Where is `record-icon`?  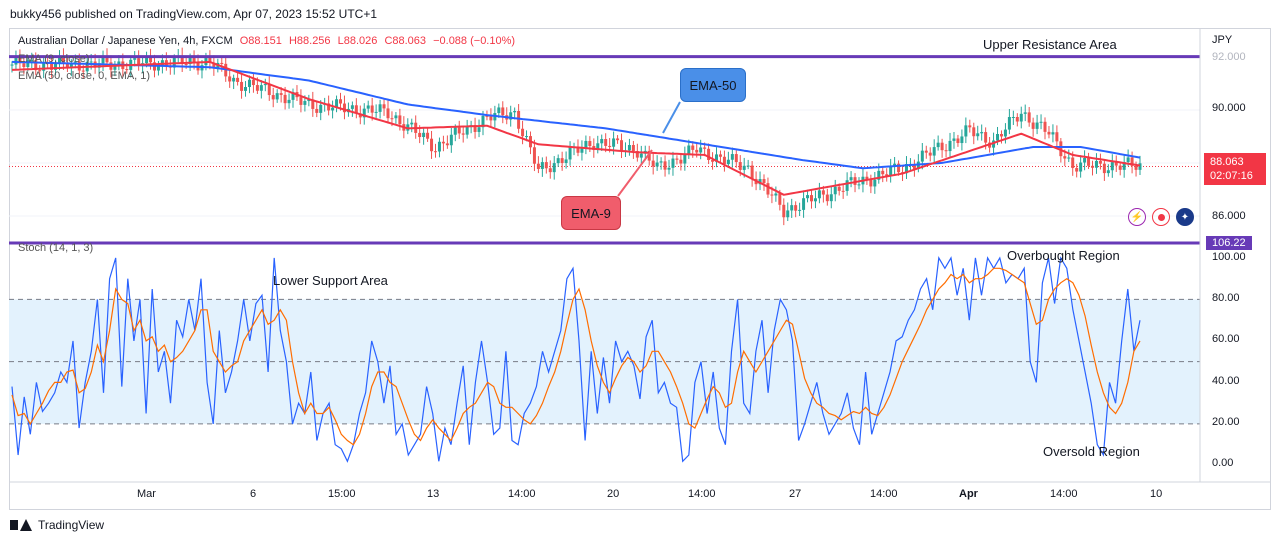
record-icon is located at coordinates (1161, 217).